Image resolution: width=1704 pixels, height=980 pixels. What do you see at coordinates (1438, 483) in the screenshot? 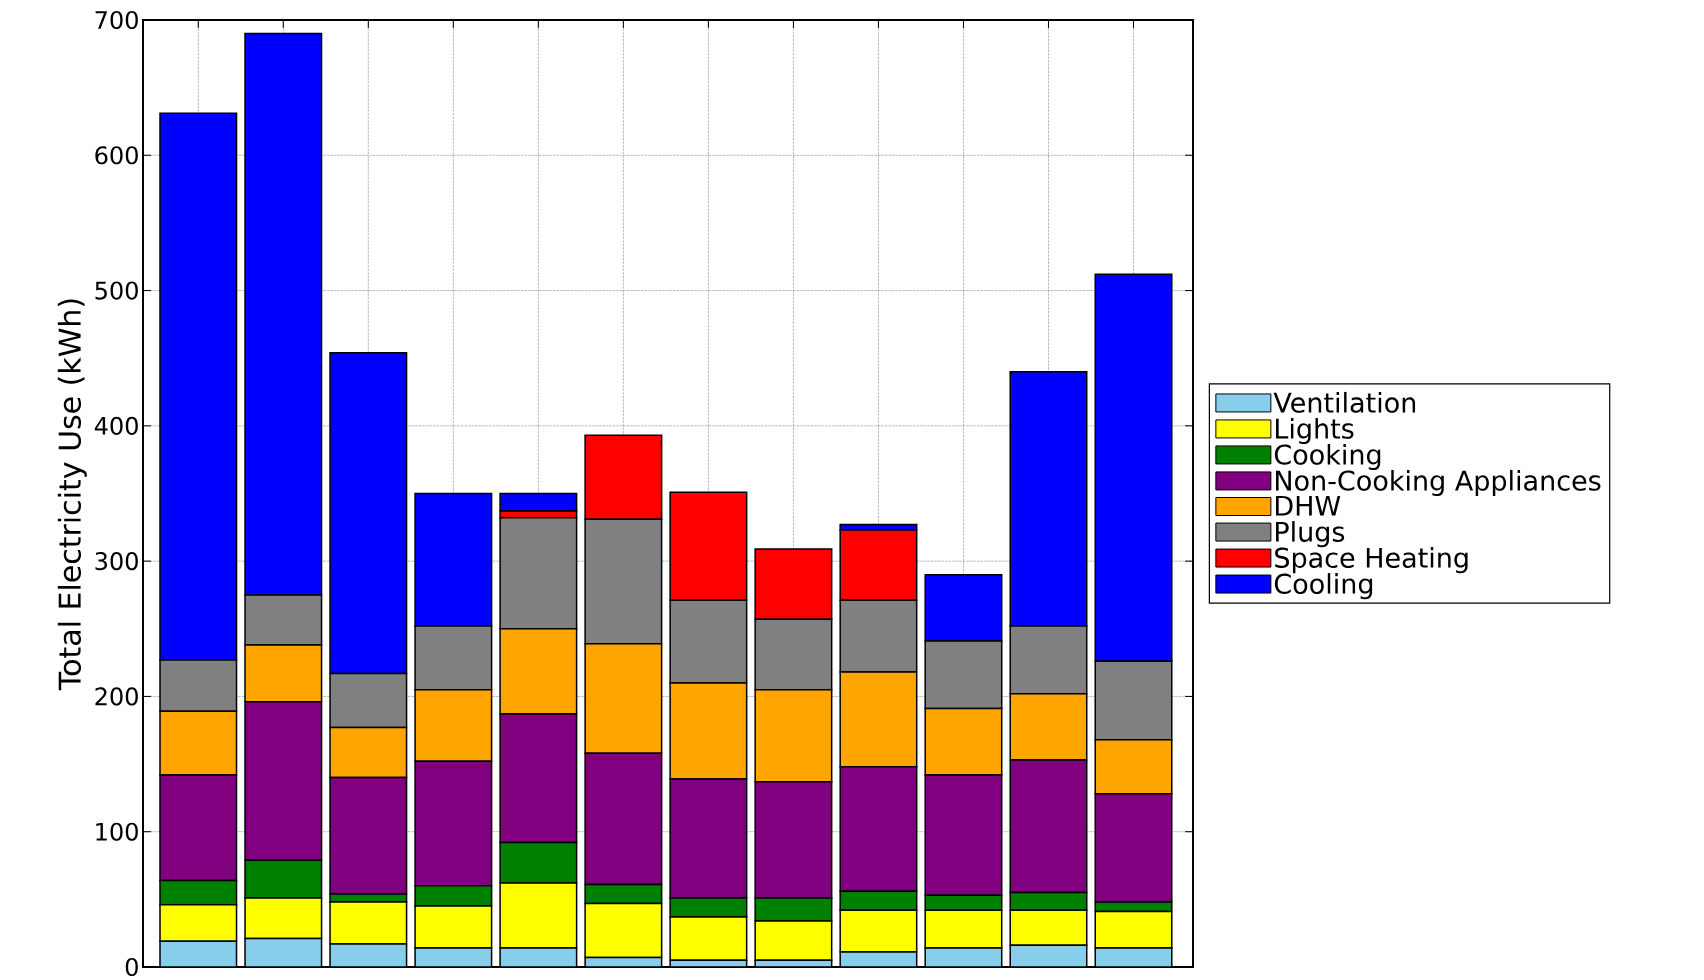
I see `legend-label: Non-Cooking Appliances` at bounding box center [1438, 483].